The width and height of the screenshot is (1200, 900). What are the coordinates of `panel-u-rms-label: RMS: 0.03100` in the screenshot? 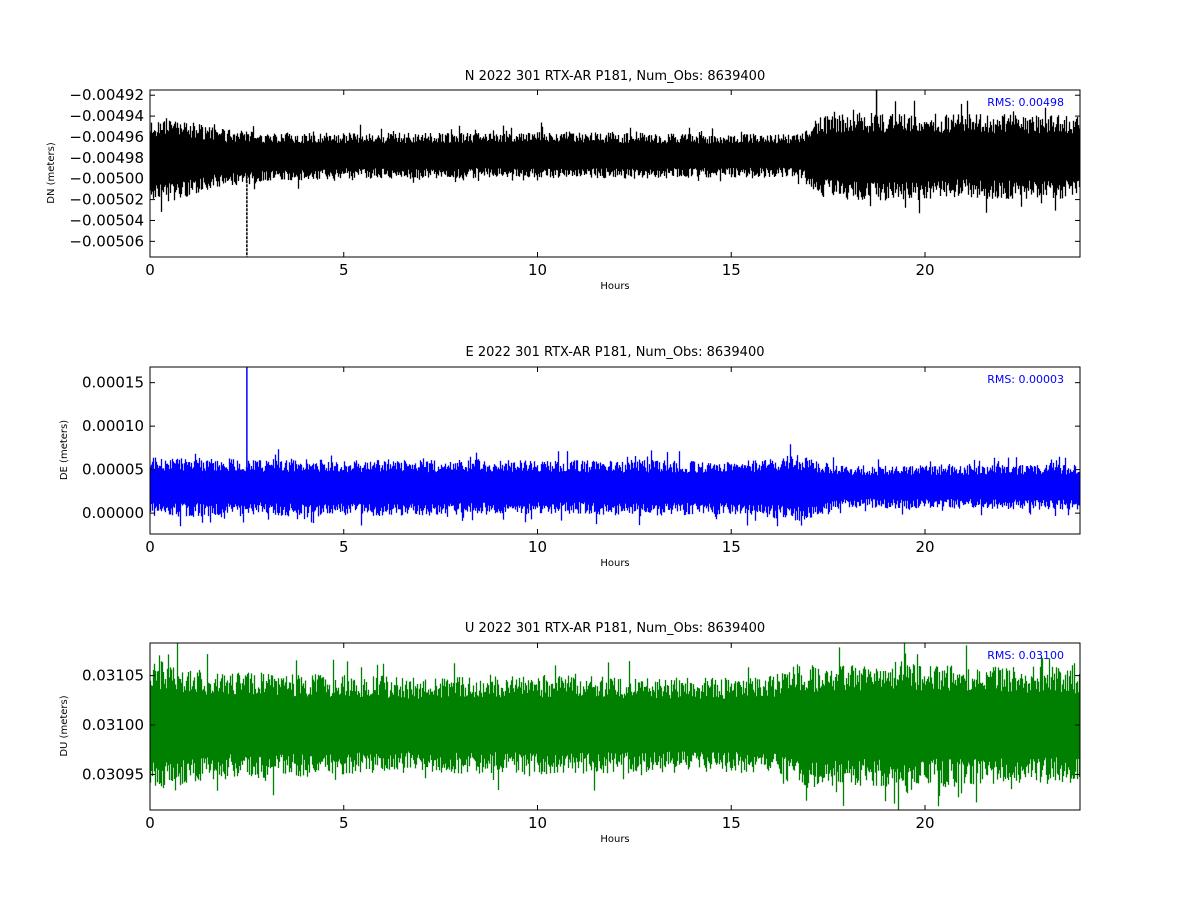 It's located at (1025, 655).